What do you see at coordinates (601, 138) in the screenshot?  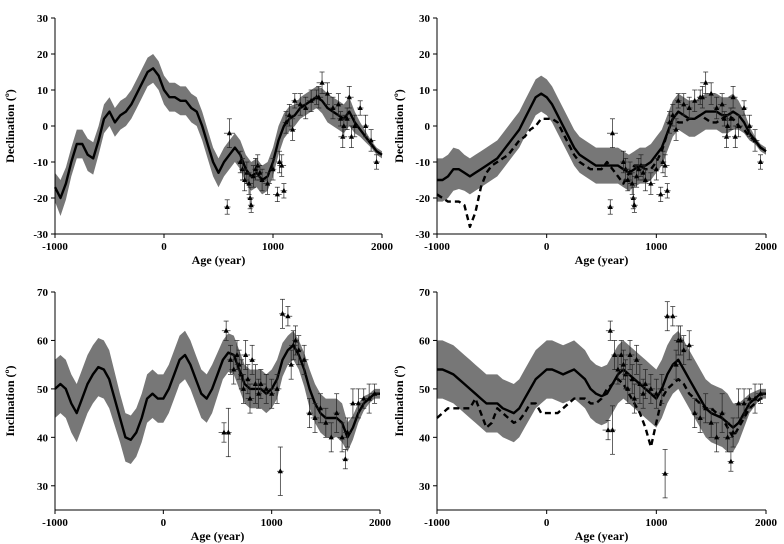 I see `confidence-band` at bounding box center [601, 138].